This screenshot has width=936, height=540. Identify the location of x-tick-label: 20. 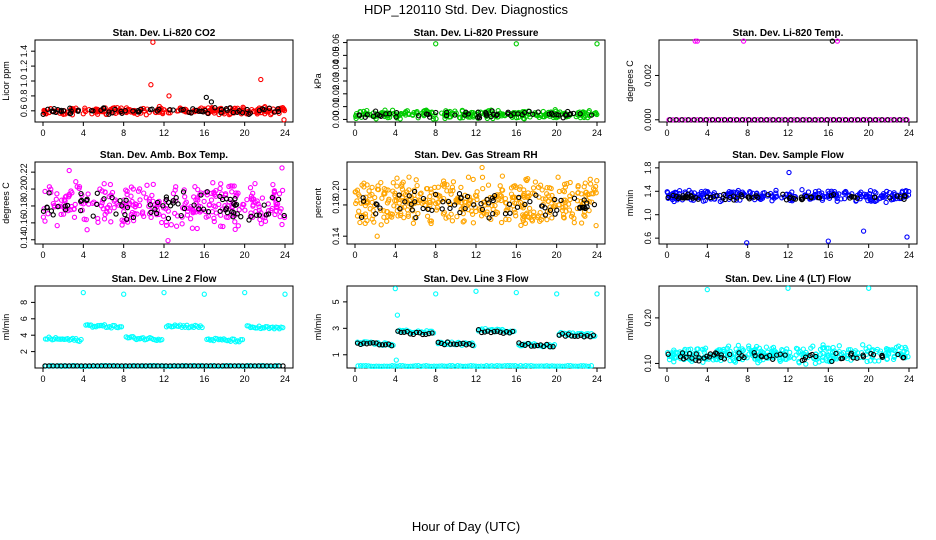
(245, 133).